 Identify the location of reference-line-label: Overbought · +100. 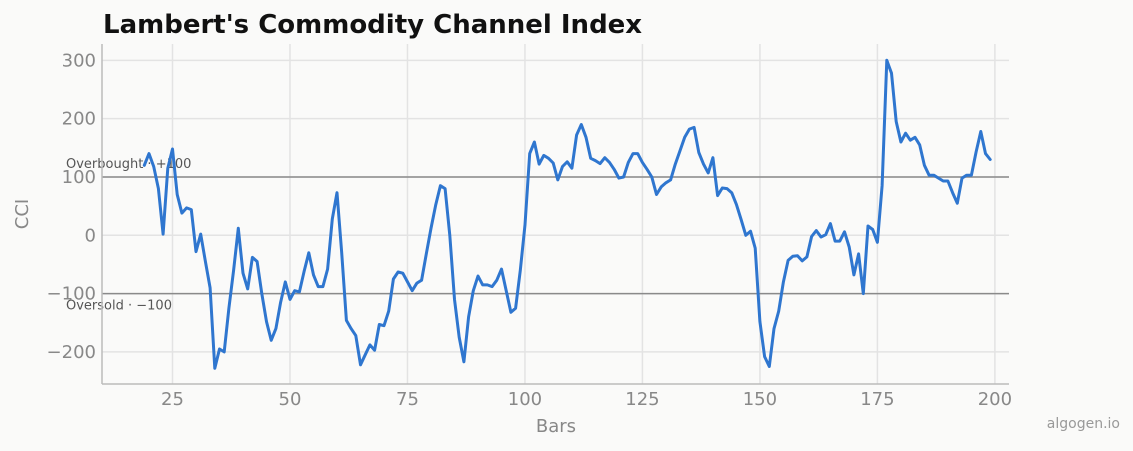
(128, 164).